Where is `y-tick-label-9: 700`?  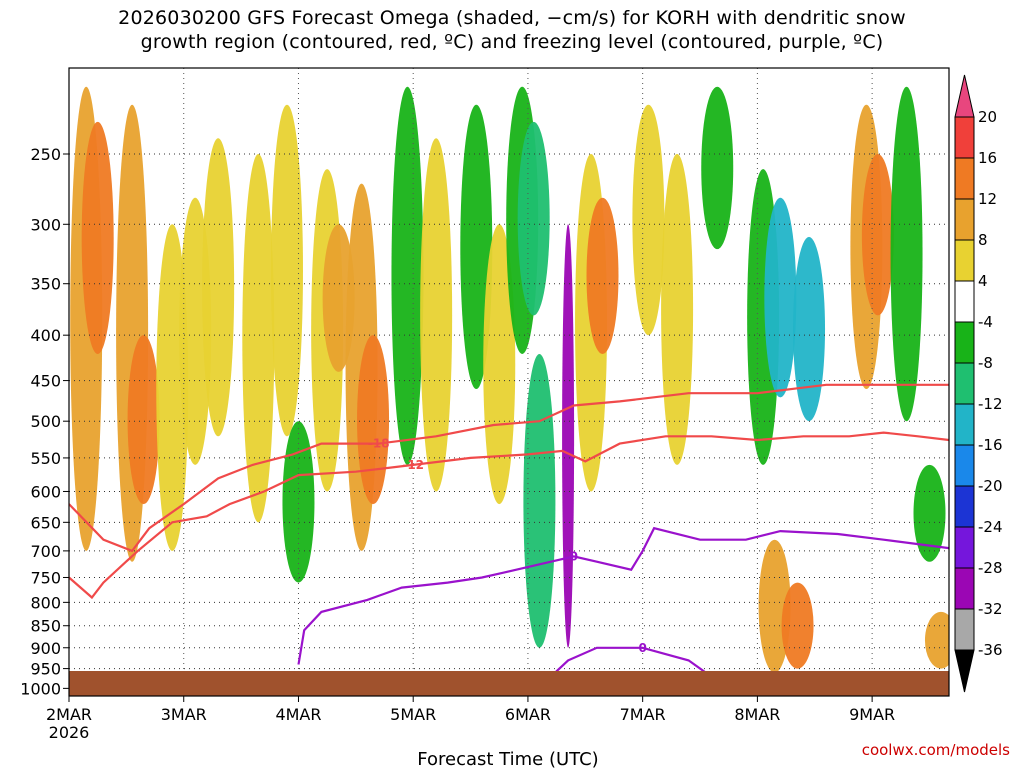
y-tick-label-9: 700 is located at coordinates (45, 551).